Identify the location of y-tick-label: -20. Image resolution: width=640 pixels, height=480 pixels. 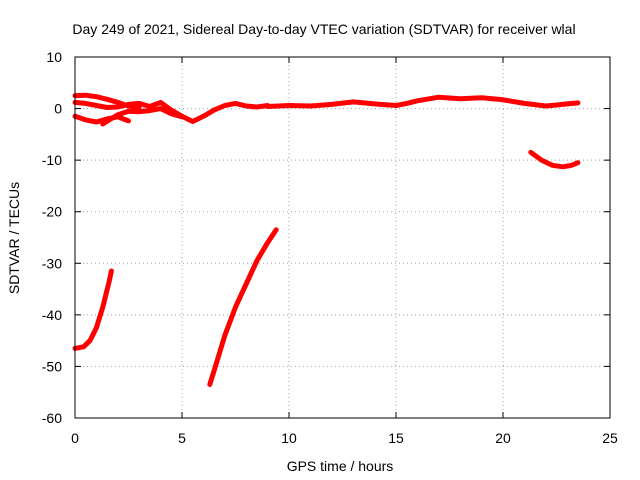
(52, 212).